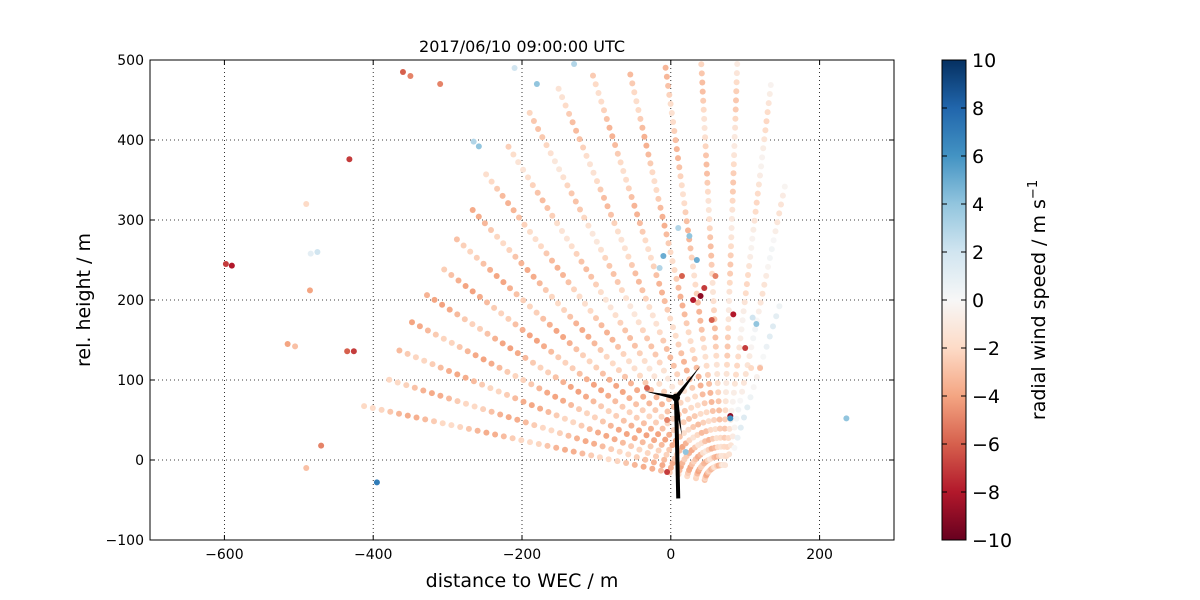 Image resolution: width=1200 pixels, height=600 pixels. What do you see at coordinates (978, 109) in the screenshot?
I see `colorbar-tick-label: 8` at bounding box center [978, 109].